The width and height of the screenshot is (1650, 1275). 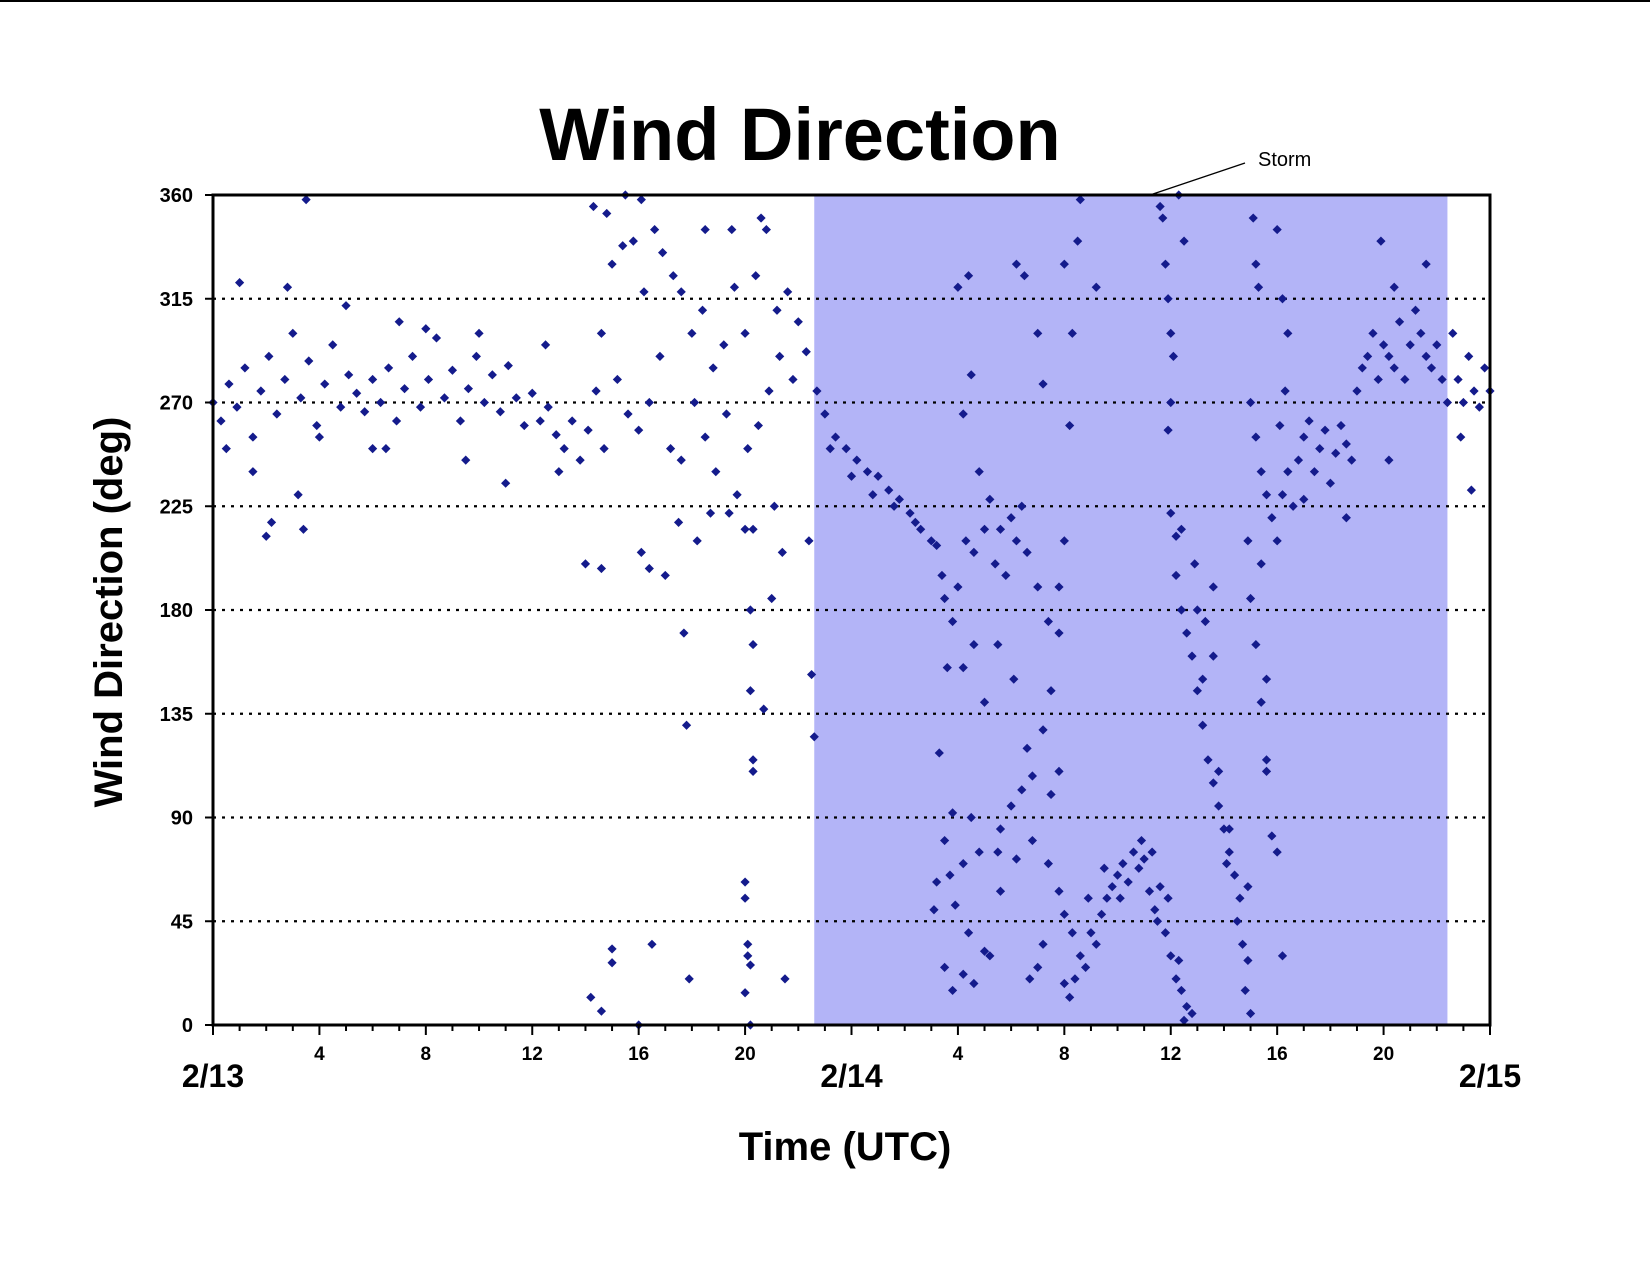 What do you see at coordinates (958, 1054) in the screenshot?
I see `x-tick-label: 4` at bounding box center [958, 1054].